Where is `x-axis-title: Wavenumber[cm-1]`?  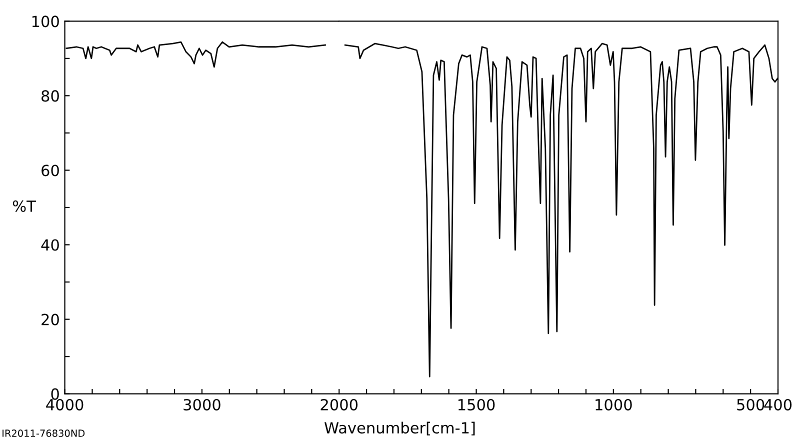 x-axis-title: Wavenumber[cm-1] is located at coordinates (399, 429).